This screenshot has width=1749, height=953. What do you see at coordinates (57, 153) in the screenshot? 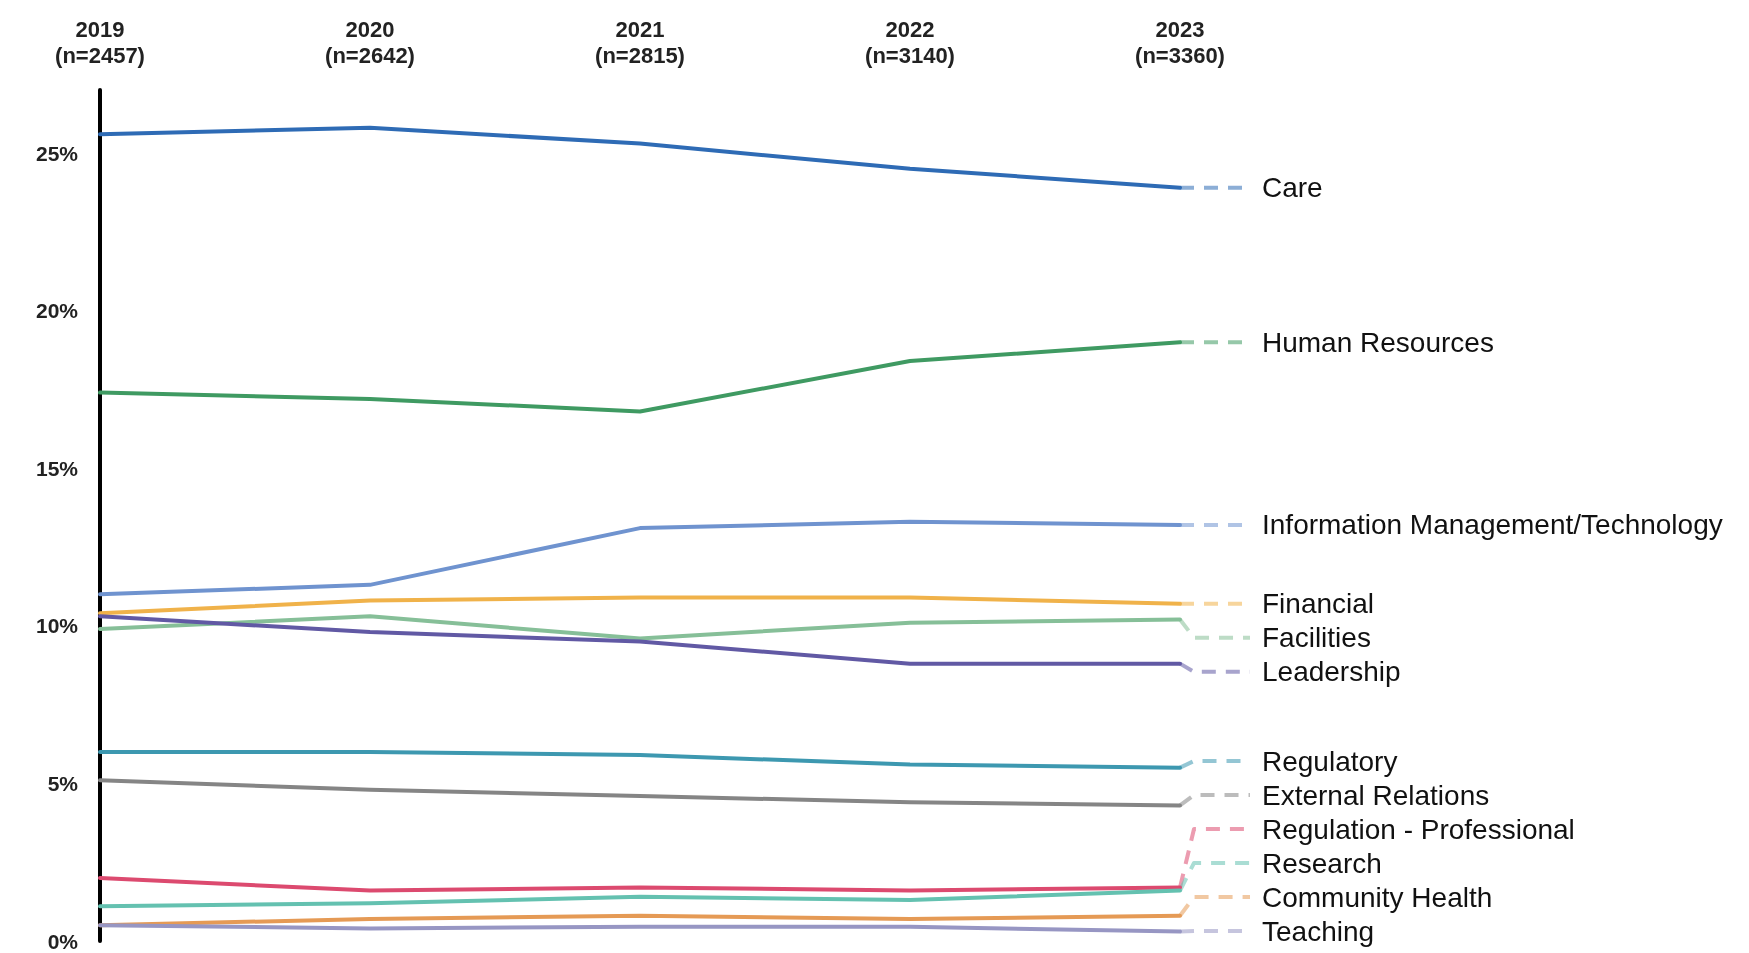
I see `y-tick-label: 25%` at bounding box center [57, 153].